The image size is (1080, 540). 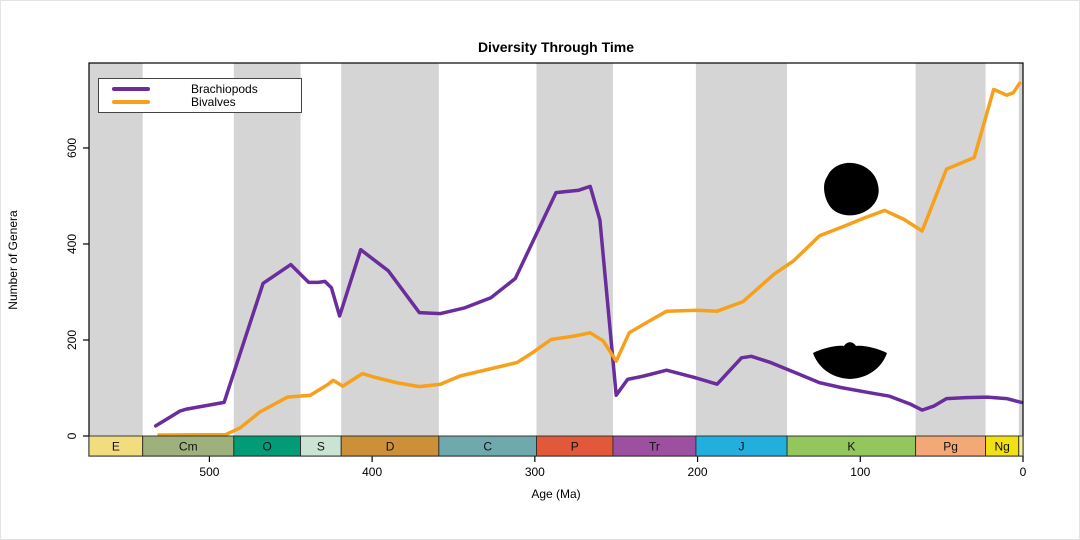 What do you see at coordinates (850, 270) in the screenshot?
I see `silhouettes` at bounding box center [850, 270].